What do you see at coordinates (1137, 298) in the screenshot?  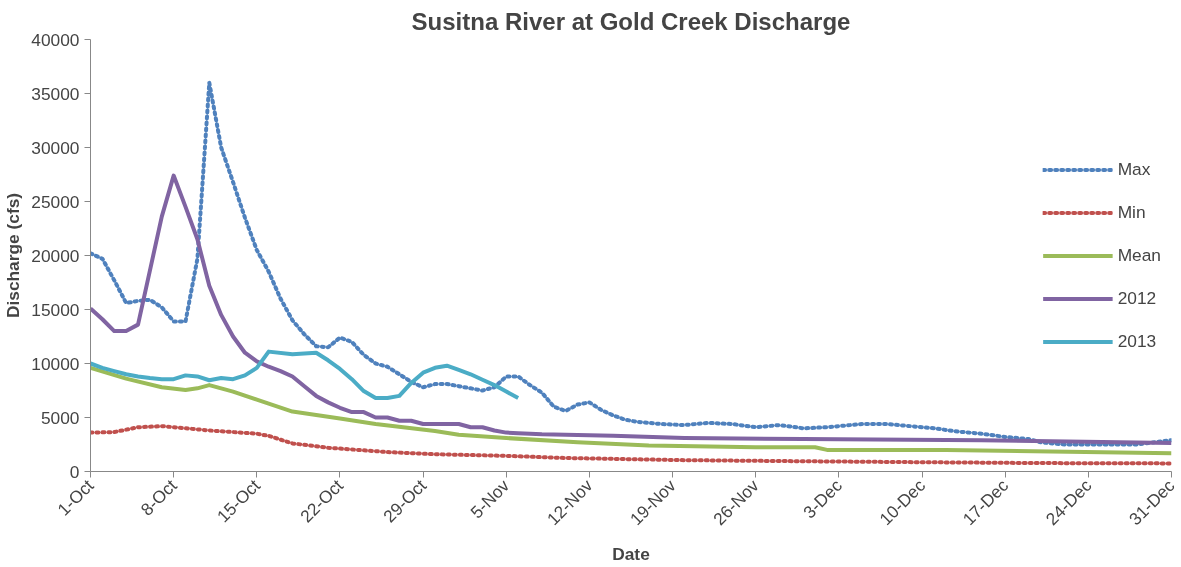 I see `legend-label: 2012` at bounding box center [1137, 298].